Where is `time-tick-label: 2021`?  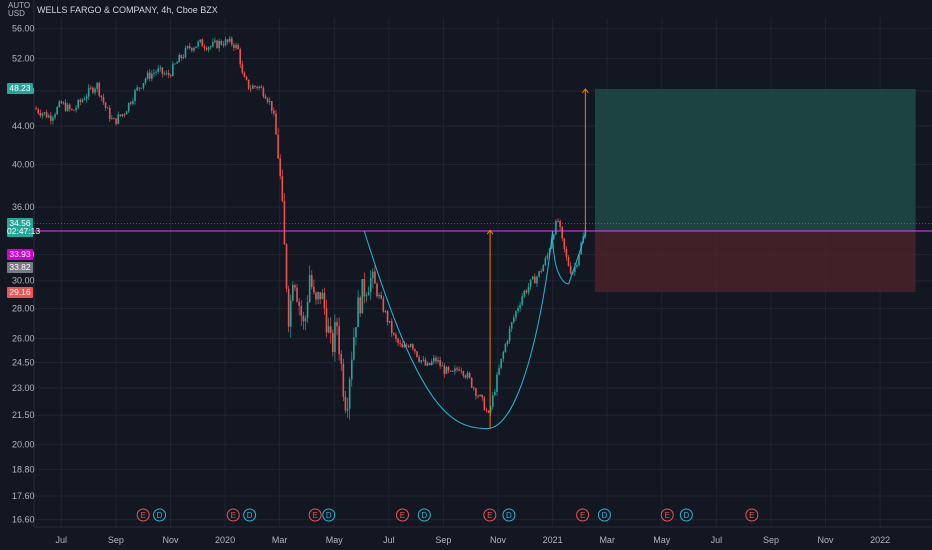 time-tick-label: 2021 is located at coordinates (553, 540).